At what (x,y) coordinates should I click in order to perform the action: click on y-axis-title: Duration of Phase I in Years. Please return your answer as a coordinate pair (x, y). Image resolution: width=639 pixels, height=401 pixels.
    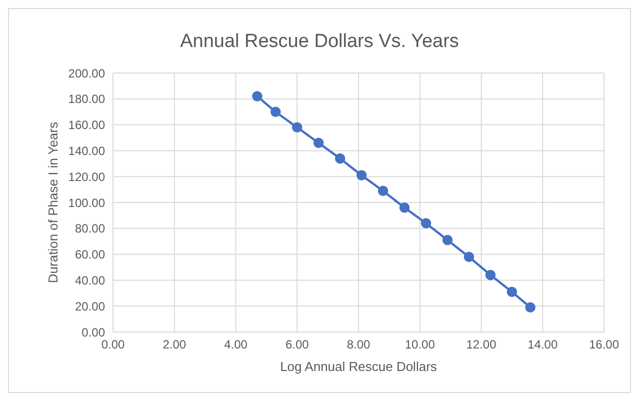
    Looking at the image, I should click on (53, 202).